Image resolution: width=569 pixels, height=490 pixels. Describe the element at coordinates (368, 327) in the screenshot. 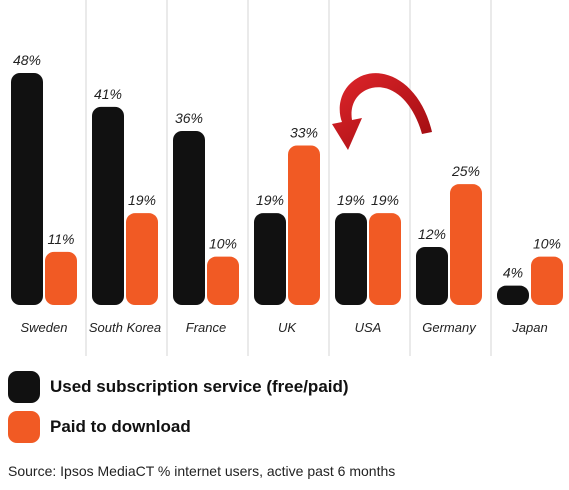

I see `category-label: USA` at that location.